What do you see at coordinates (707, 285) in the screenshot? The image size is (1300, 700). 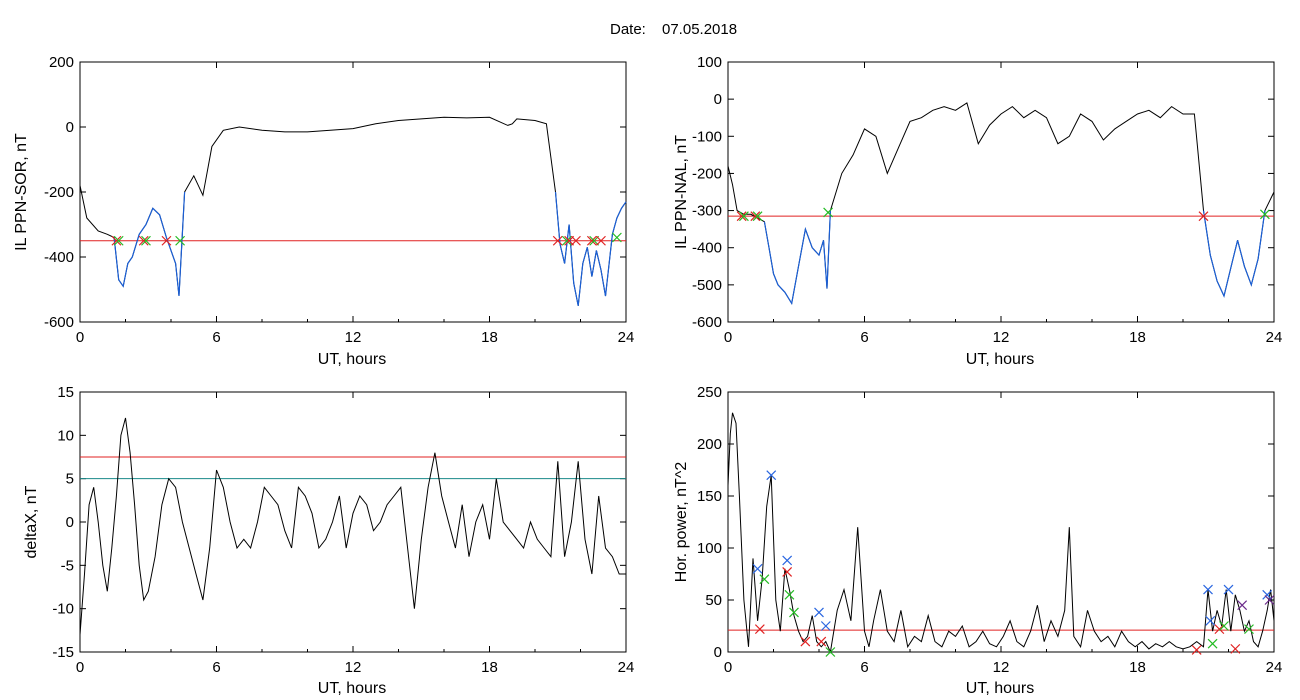 I see `y-tick-label: -500` at bounding box center [707, 285].